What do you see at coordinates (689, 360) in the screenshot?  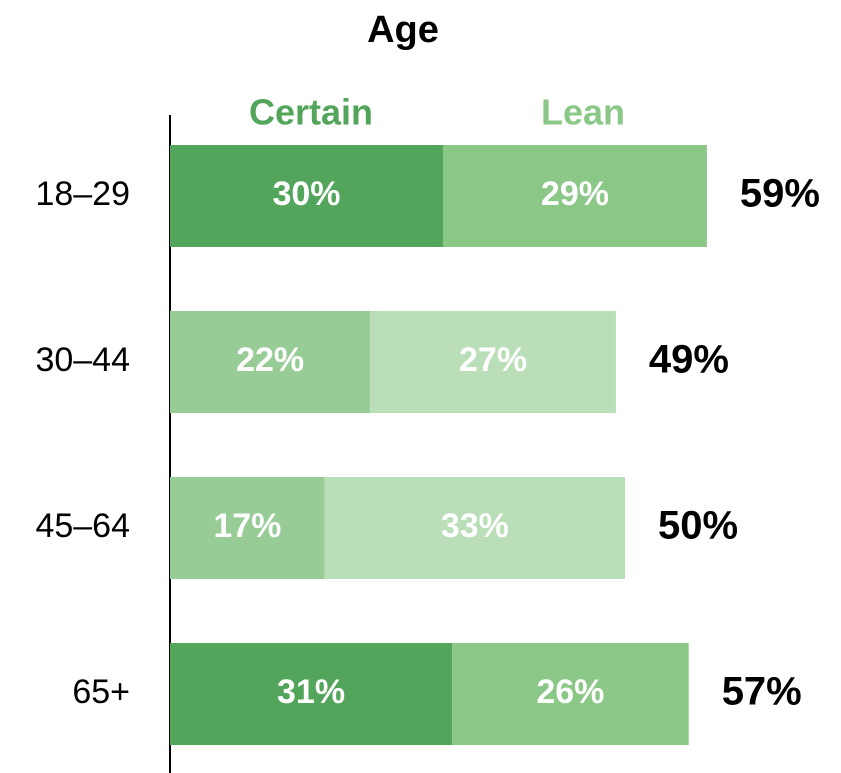 I see `total-label: 49%` at bounding box center [689, 360].